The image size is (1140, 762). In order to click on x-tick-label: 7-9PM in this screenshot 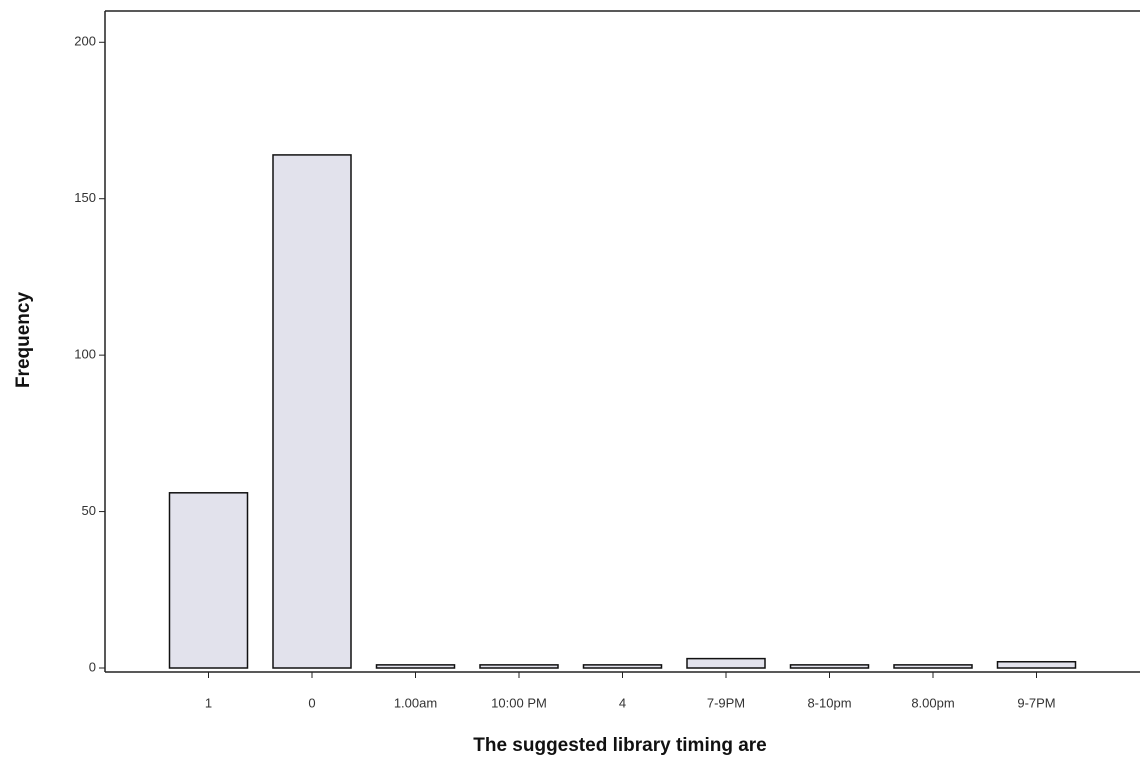, I will do `click(726, 702)`.